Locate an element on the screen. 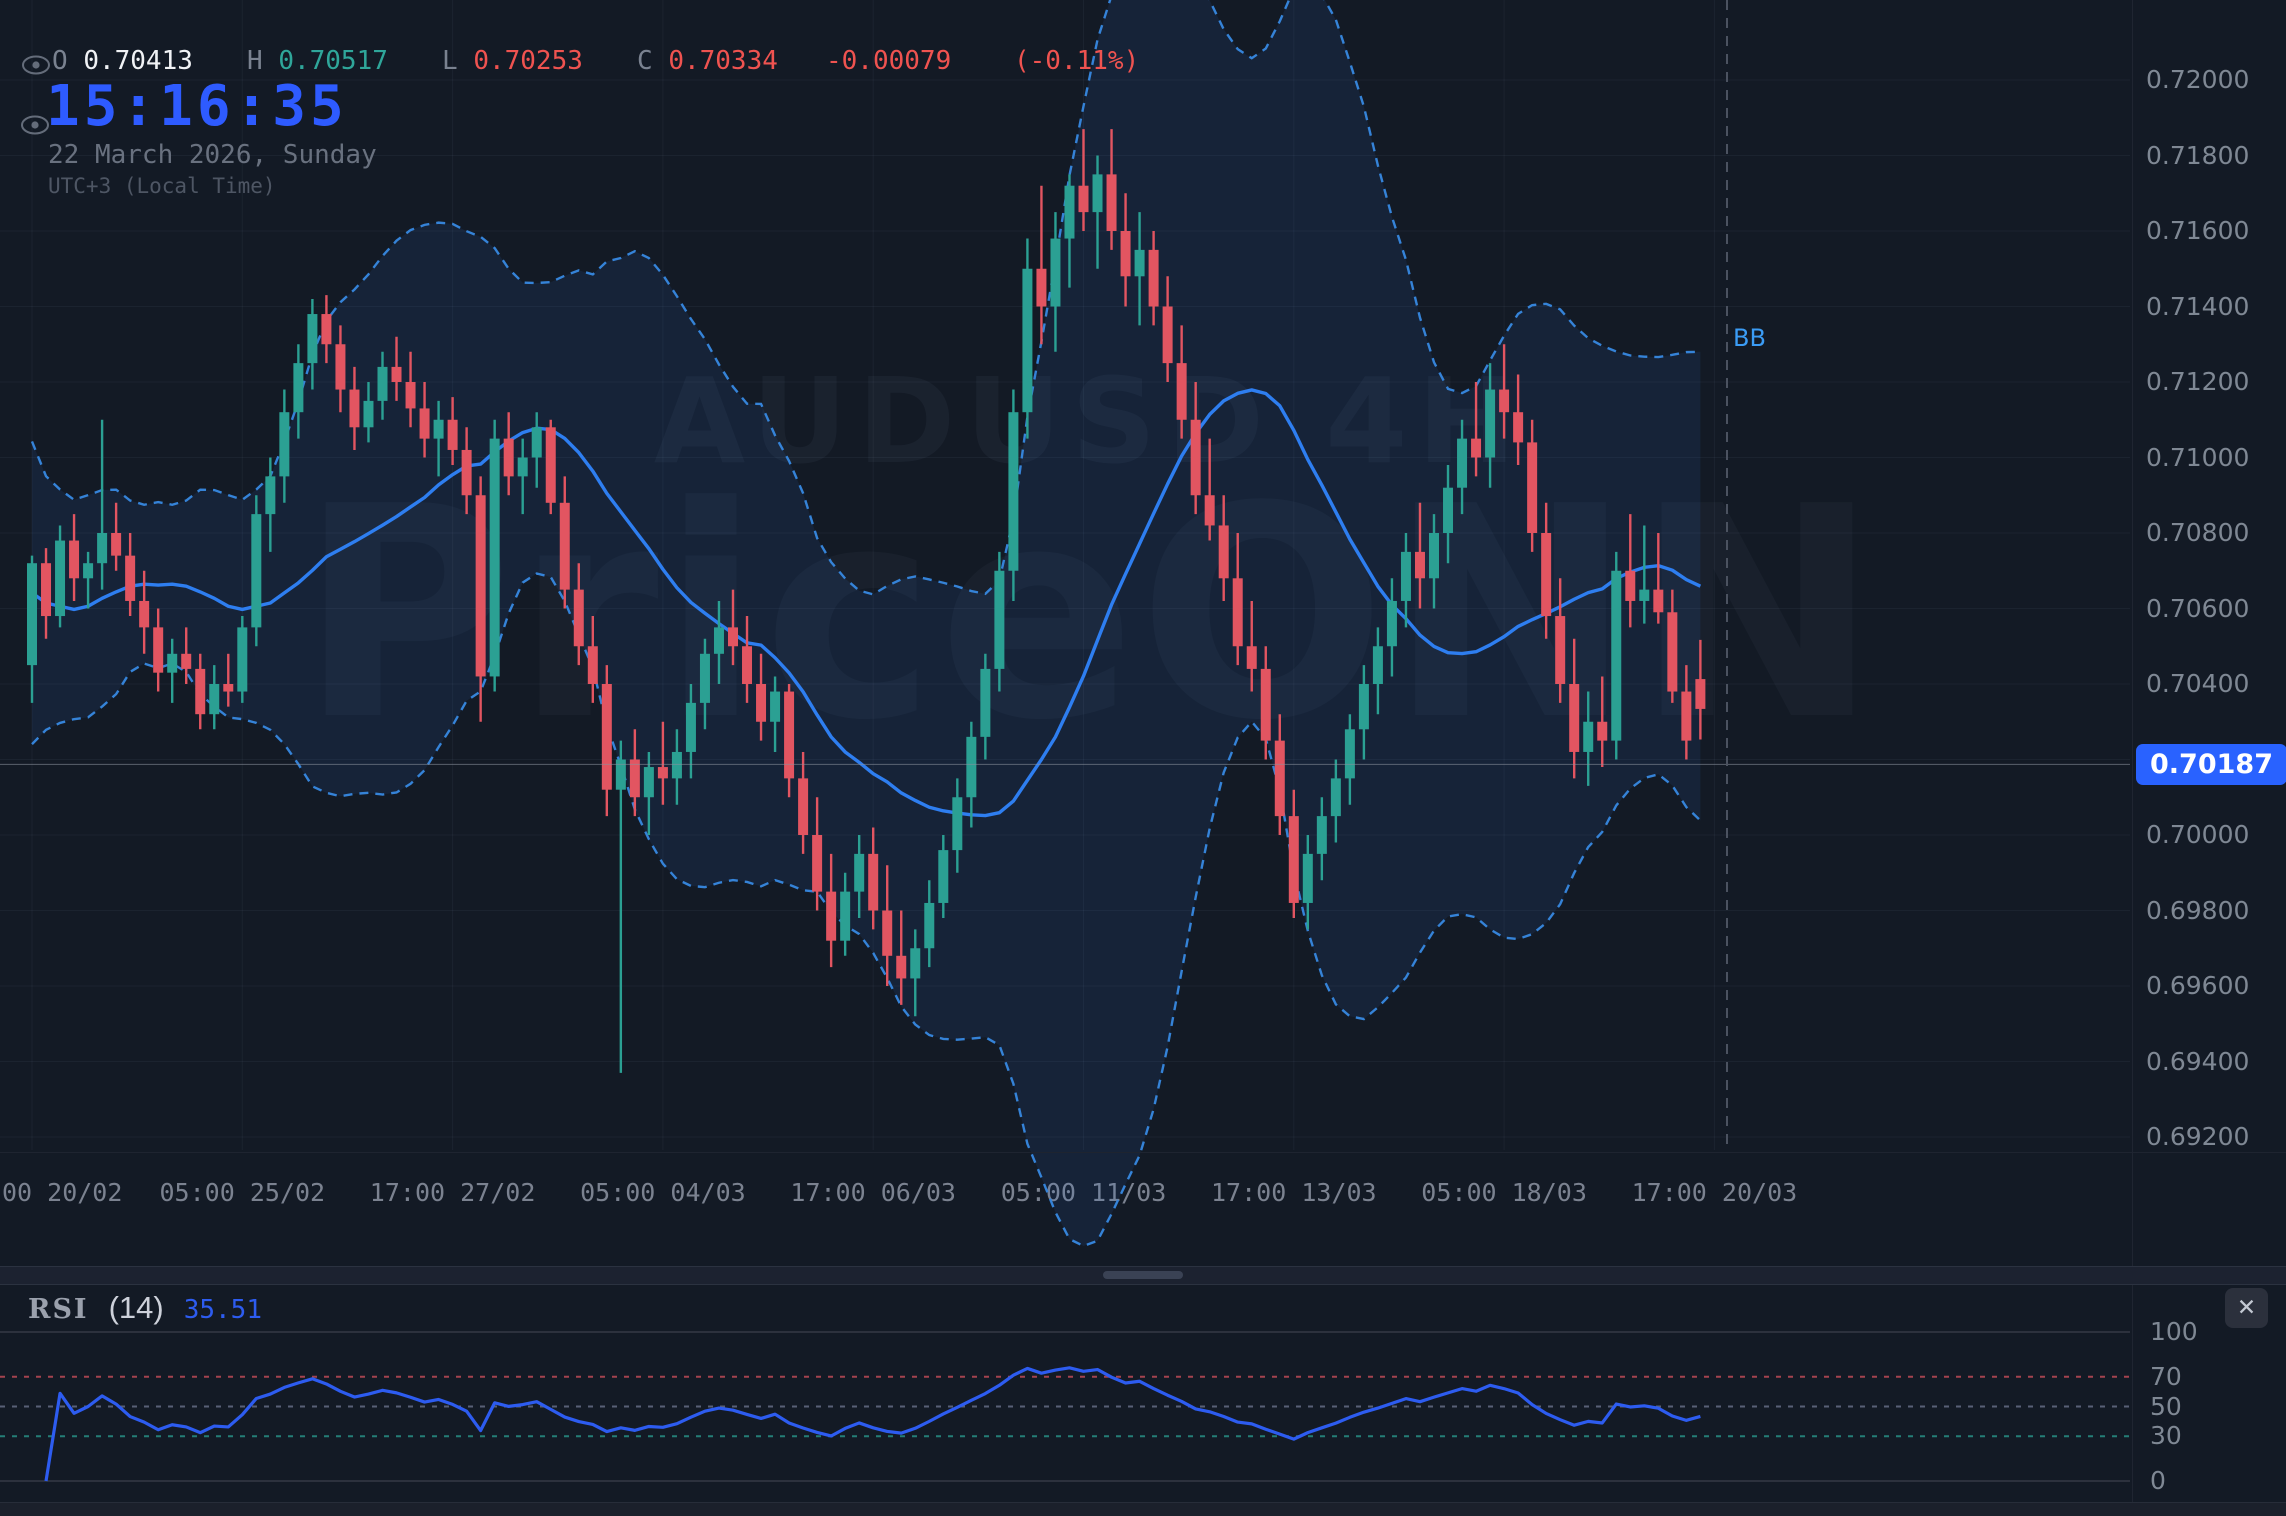 Image resolution: width=2286 pixels, height=1516 pixels. price-tick-label: 0.69400 is located at coordinates (2198, 1061).